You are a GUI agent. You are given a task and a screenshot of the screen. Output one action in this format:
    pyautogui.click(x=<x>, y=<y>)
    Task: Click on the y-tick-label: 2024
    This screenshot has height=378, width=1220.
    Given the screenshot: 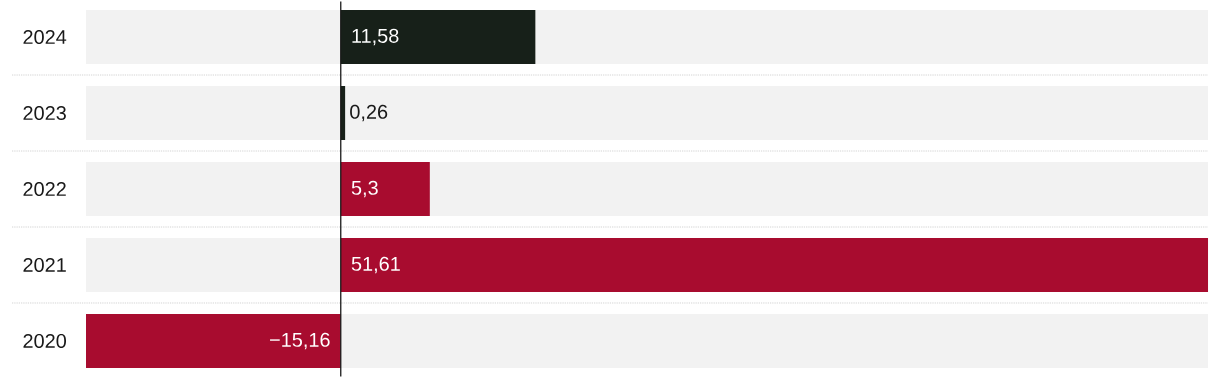 What is the action you would take?
    pyautogui.click(x=45, y=37)
    